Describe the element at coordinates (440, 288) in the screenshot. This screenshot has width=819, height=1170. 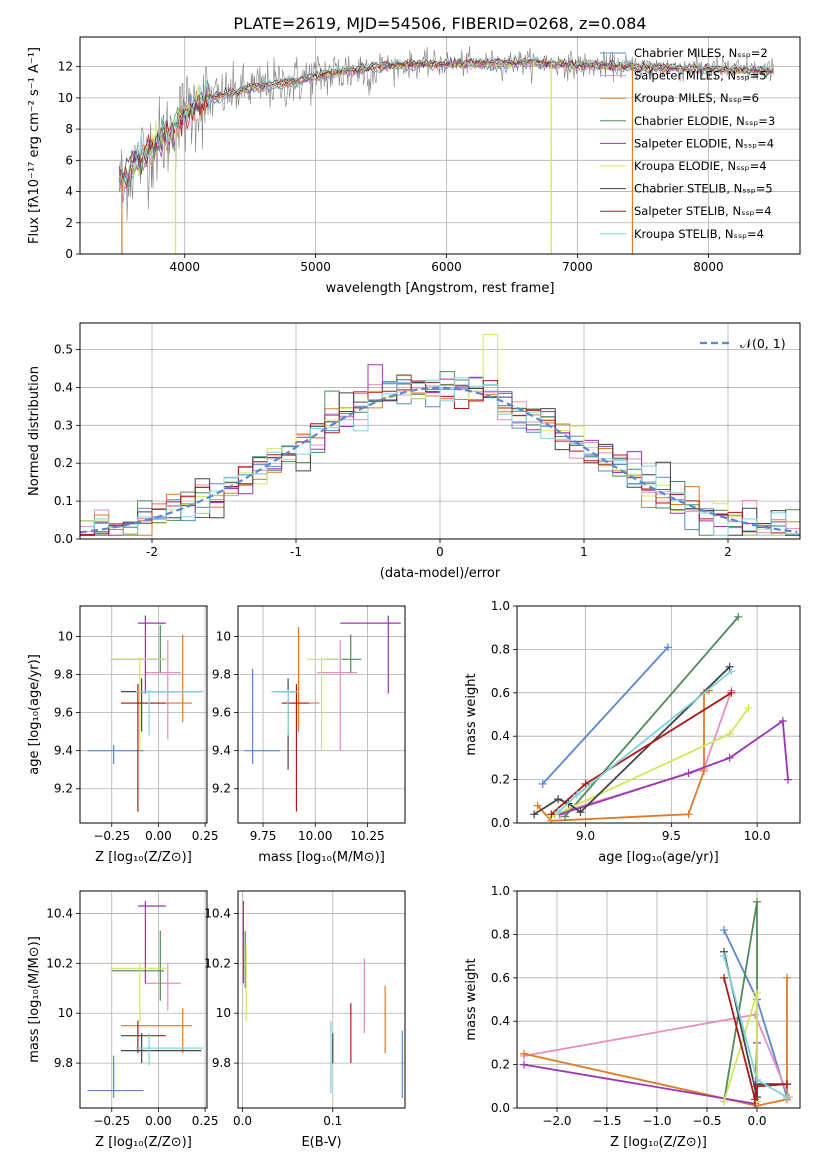
I see `x-axis-label: wavelength [Angstrom, rest frame]` at that location.